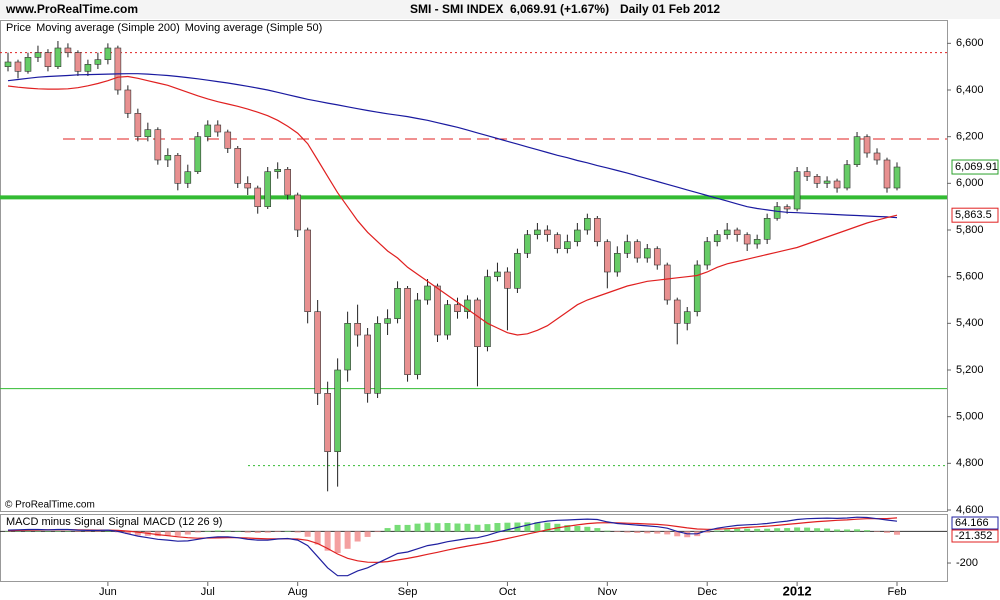 The height and width of the screenshot is (600, 1000). I want to click on last-label: 6,069.91, so click(976, 167).